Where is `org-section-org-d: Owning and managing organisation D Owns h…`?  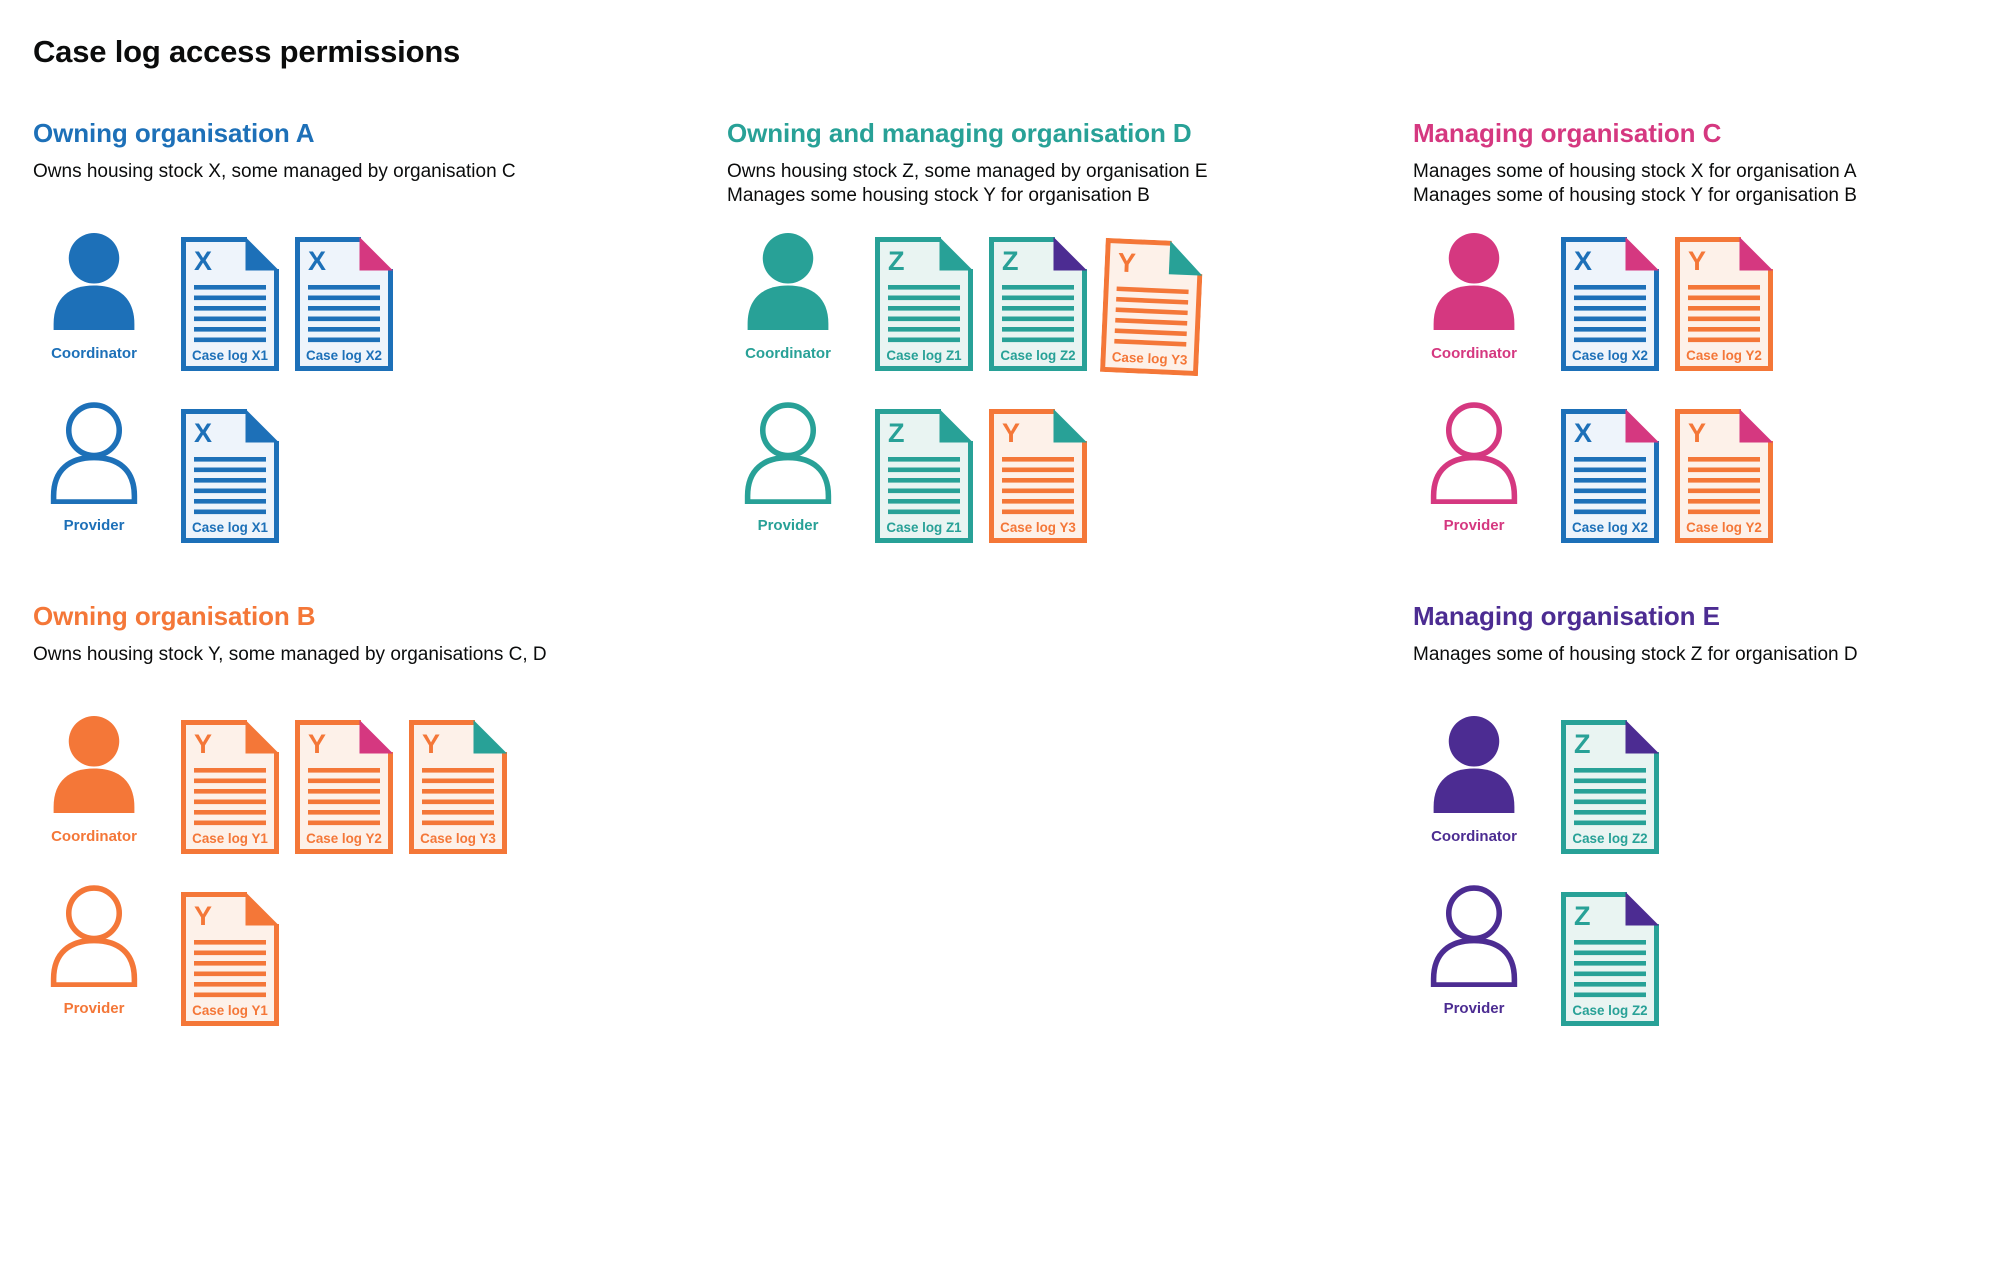 org-section-org-d: Owning and managing organisation D Owns h… is located at coordinates (1070, 330).